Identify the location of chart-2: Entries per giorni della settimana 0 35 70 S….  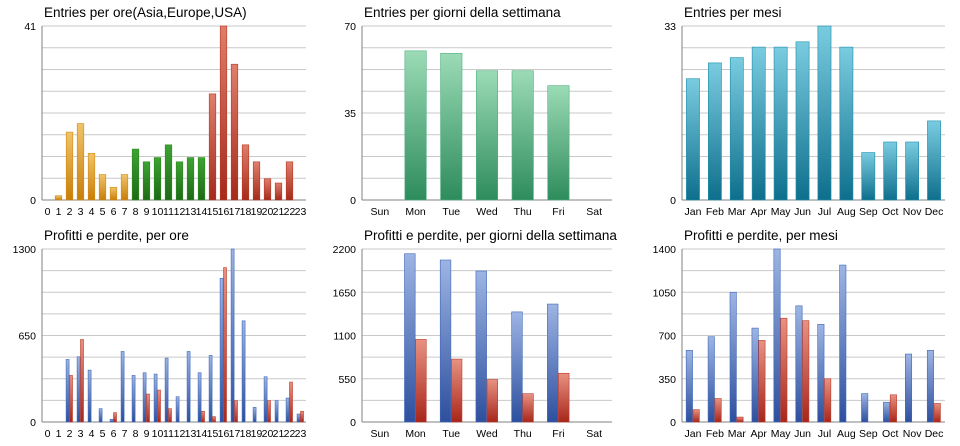
(478, 111).